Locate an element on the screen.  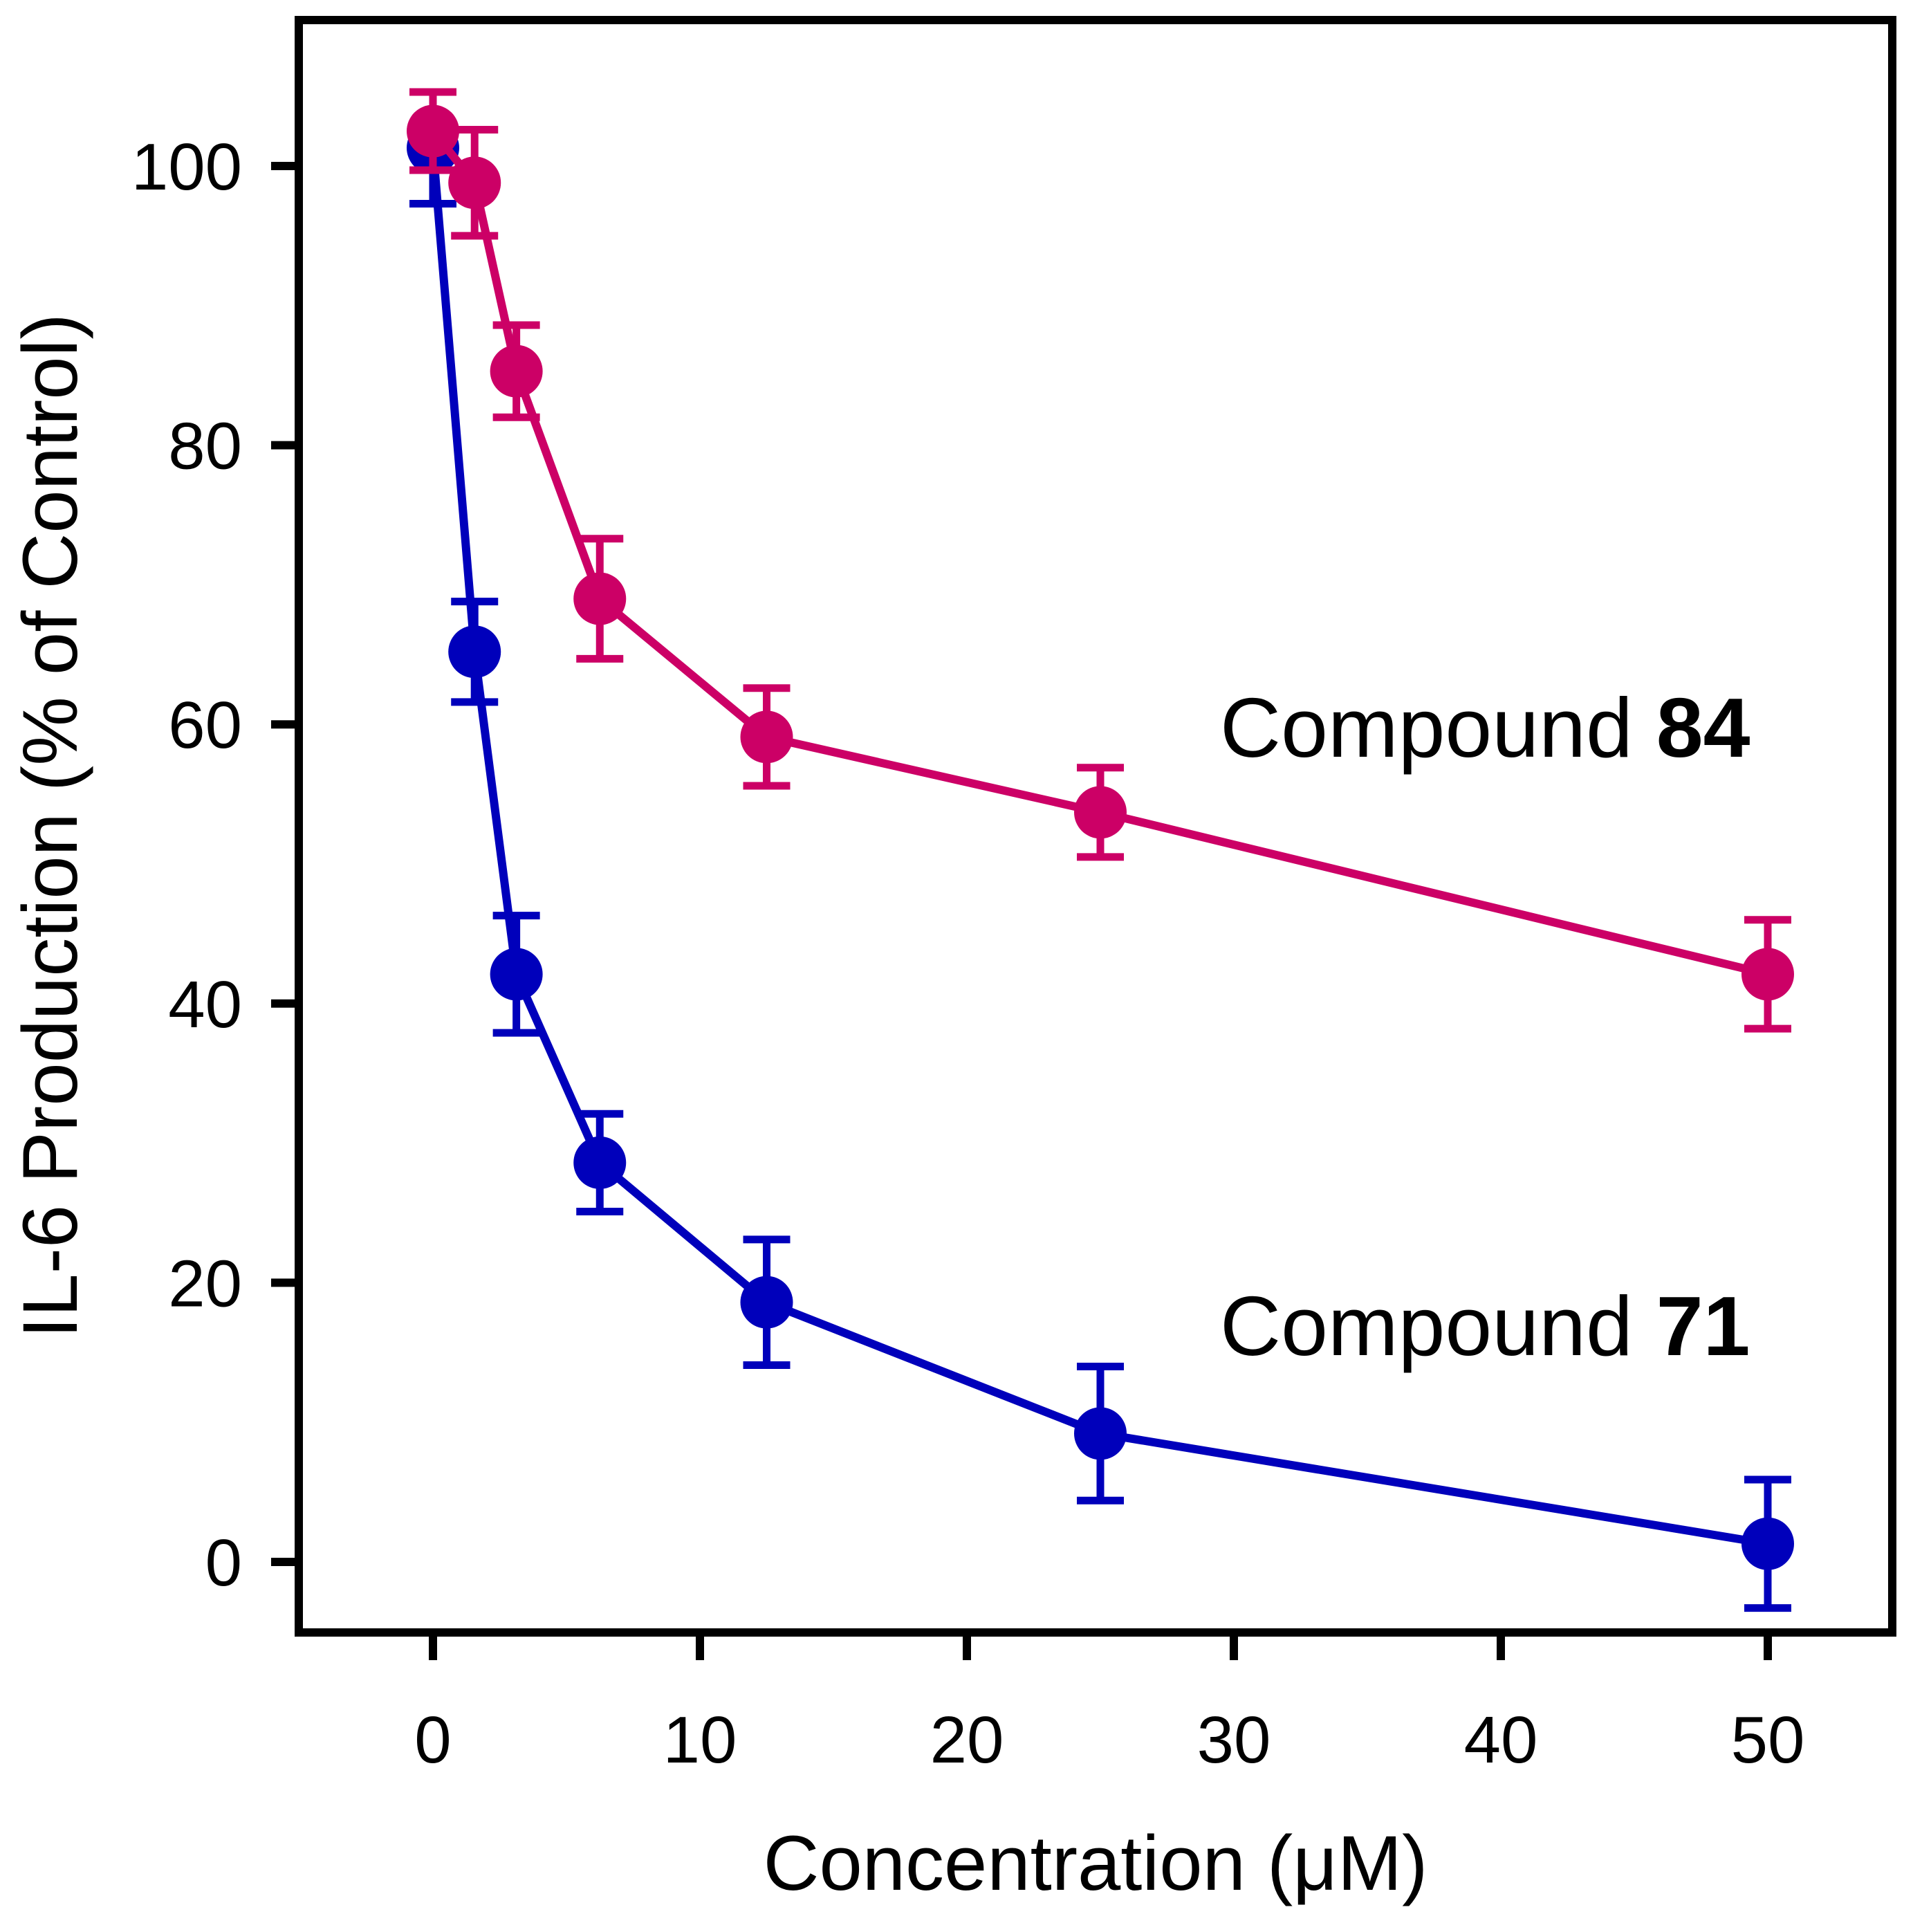
x-tick-label-40: 40 is located at coordinates (1501, 1740).